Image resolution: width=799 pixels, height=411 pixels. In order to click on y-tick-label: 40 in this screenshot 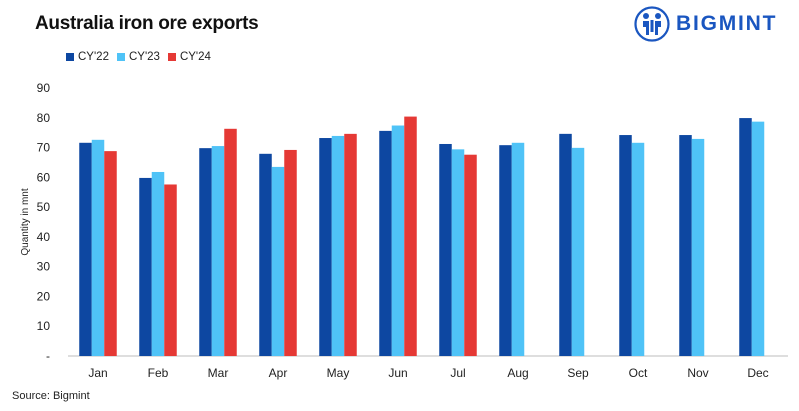, I will do `click(44, 237)`.